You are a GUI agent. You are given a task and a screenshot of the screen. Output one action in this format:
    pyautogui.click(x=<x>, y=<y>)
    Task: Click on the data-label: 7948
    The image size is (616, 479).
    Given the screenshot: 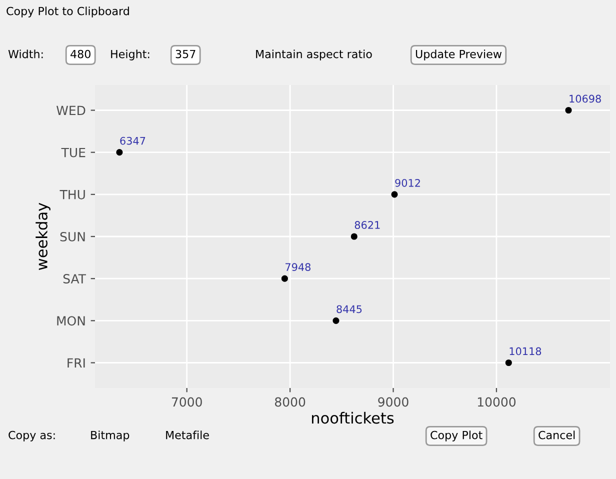 What is the action you would take?
    pyautogui.click(x=298, y=267)
    